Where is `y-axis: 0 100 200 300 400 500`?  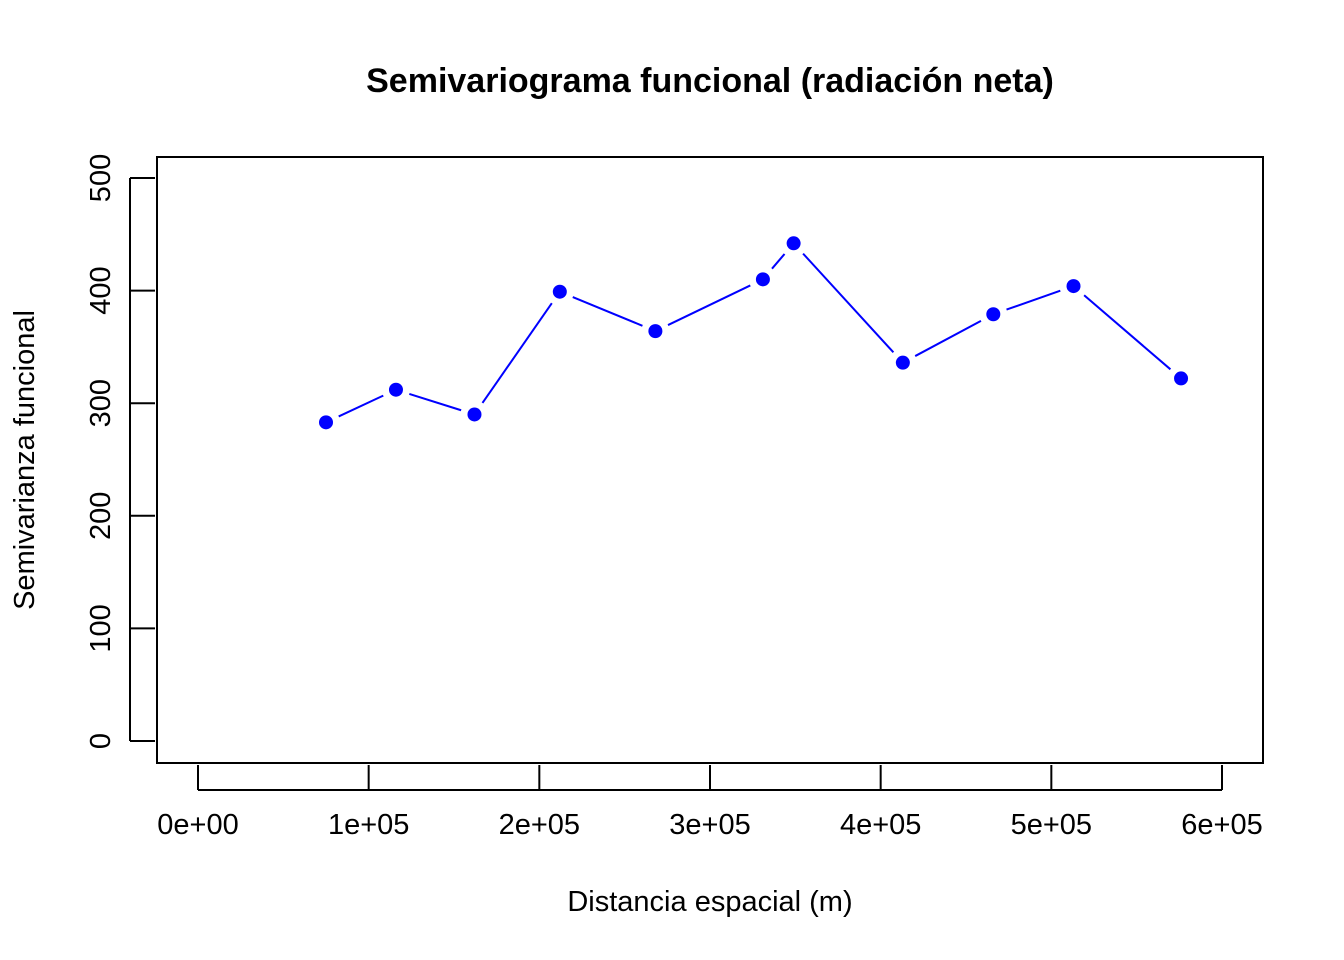 y-axis: 0 100 200 300 400 500 is located at coordinates (120, 451).